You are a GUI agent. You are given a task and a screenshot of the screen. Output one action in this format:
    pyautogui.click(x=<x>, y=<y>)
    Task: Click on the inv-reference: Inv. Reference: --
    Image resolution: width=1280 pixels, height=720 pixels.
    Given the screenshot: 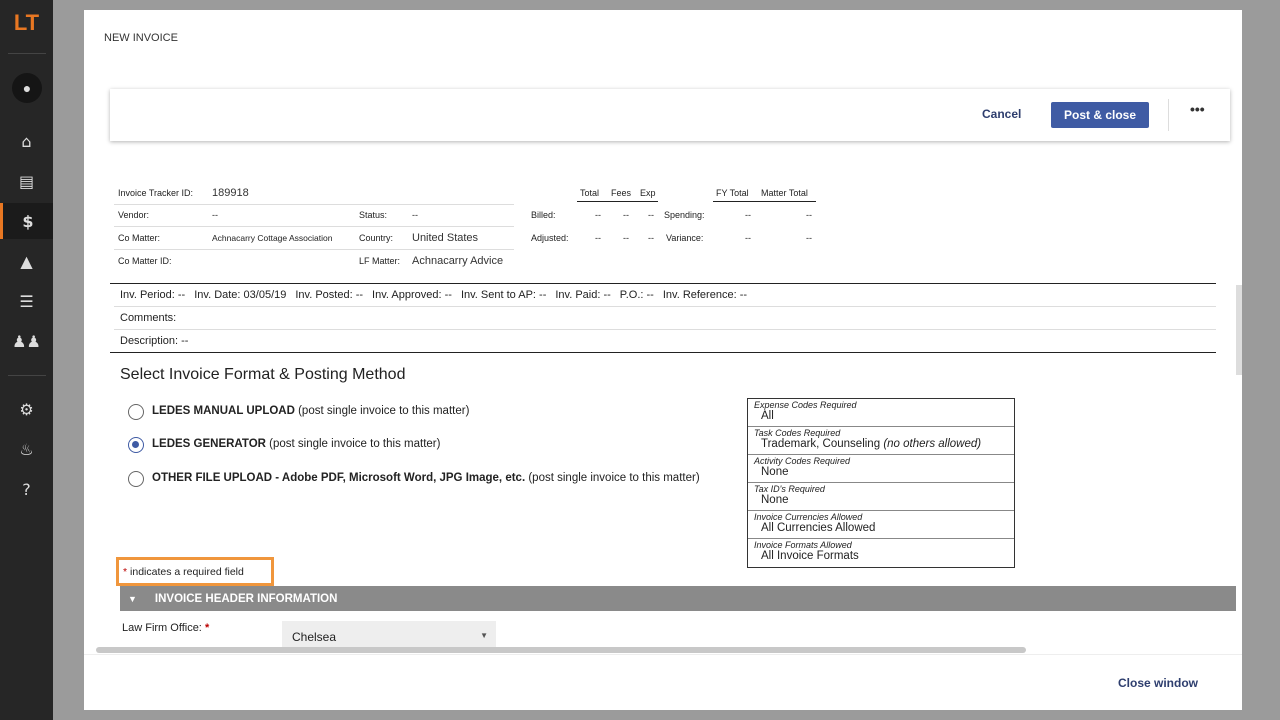 What is the action you would take?
    pyautogui.click(x=705, y=295)
    